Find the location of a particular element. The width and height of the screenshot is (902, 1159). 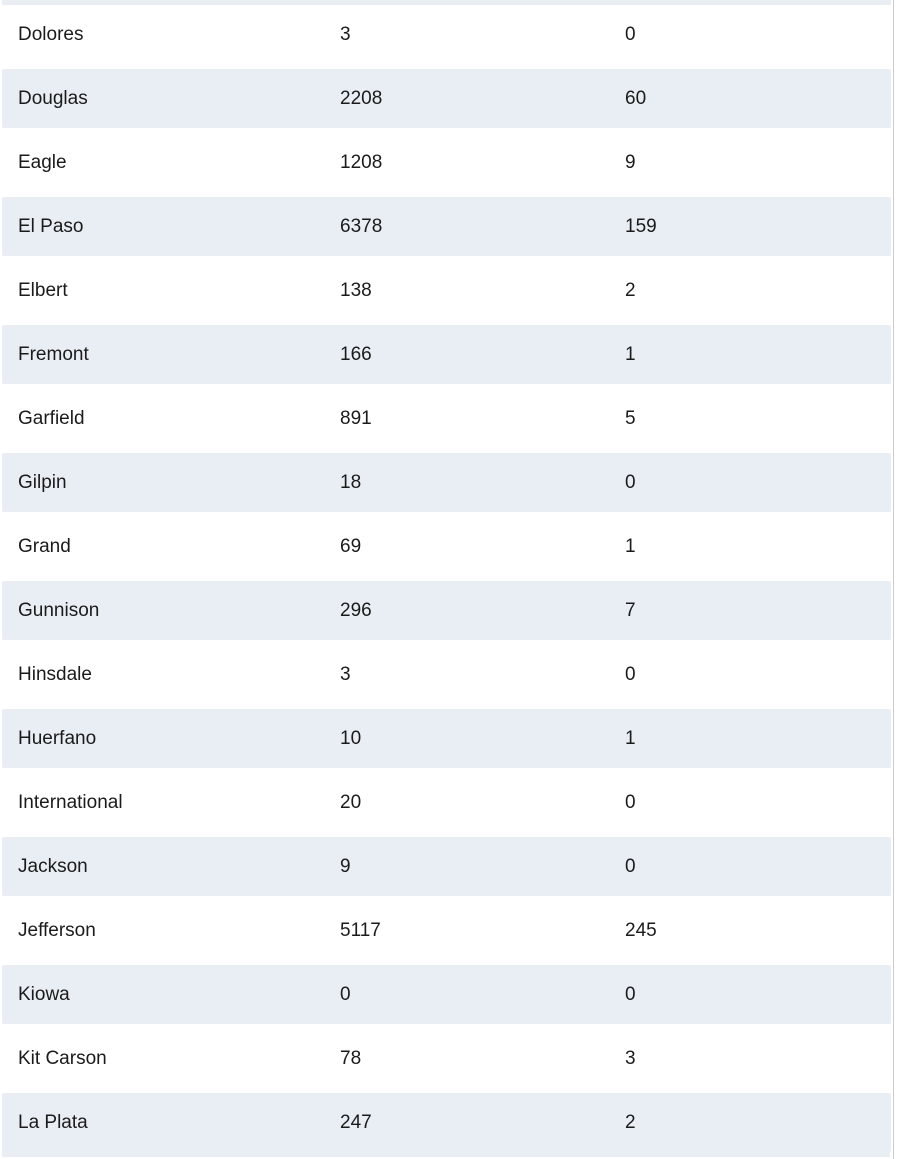

value-1-cell: 1208 is located at coordinates (361, 162).